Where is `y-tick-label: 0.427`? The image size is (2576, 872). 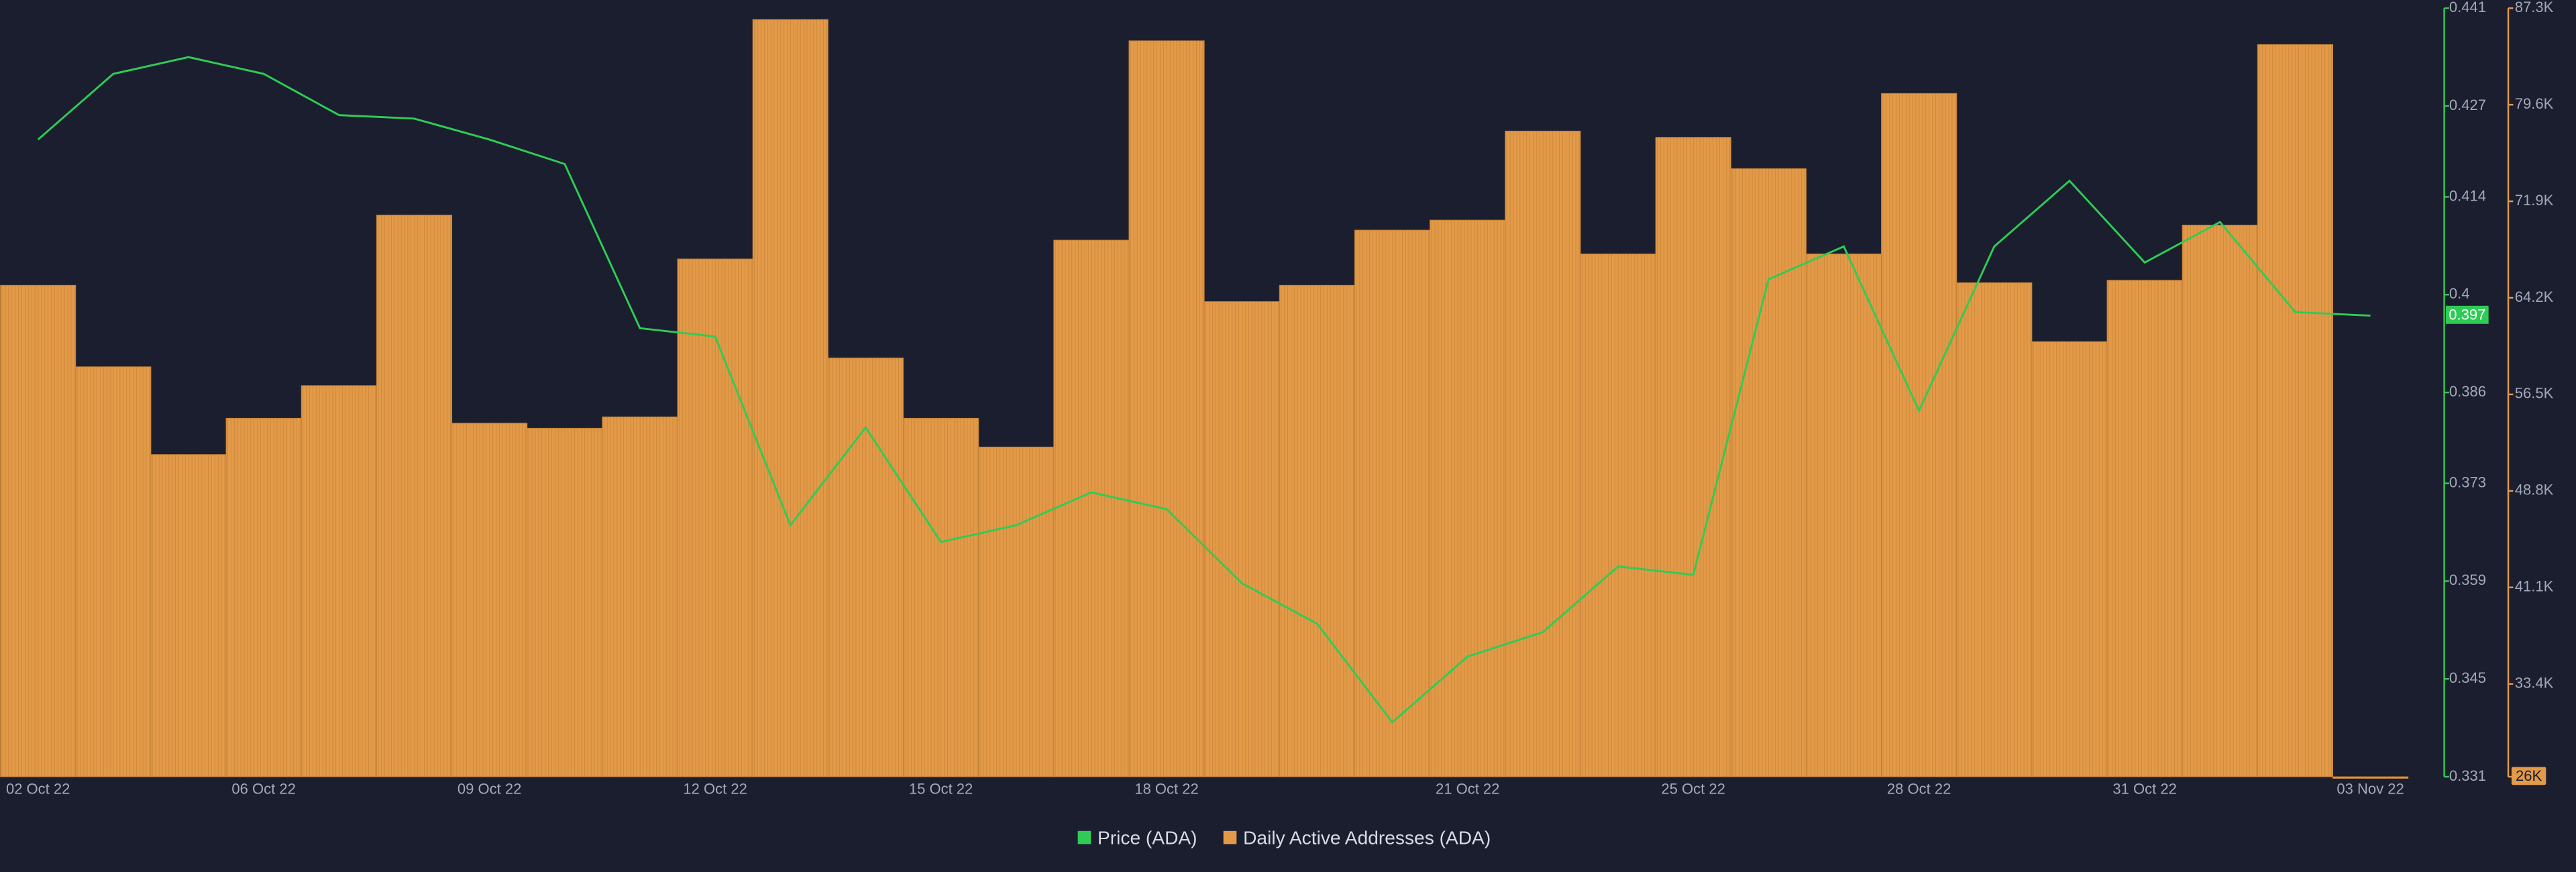
y-tick-label: 0.427 is located at coordinates (2467, 105).